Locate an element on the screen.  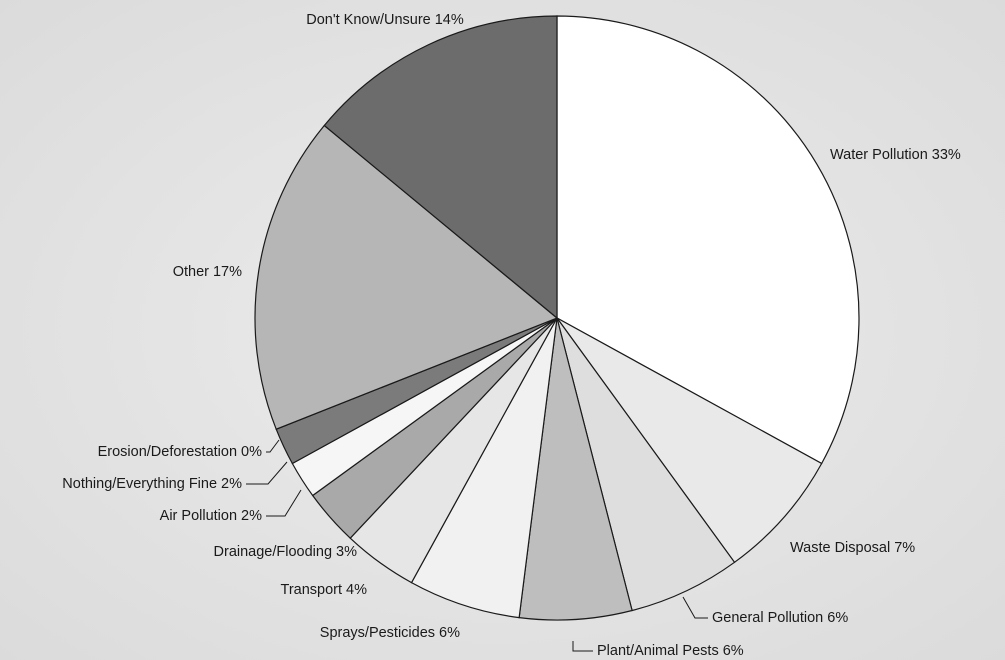
slice-label: Sprays/Pesticides 6% is located at coordinates (390, 633).